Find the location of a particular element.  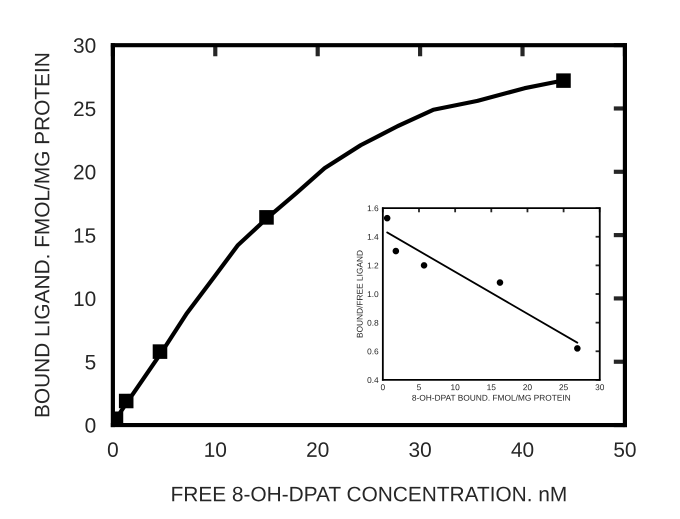

x-tick-label: 15 is located at coordinates (491, 387).